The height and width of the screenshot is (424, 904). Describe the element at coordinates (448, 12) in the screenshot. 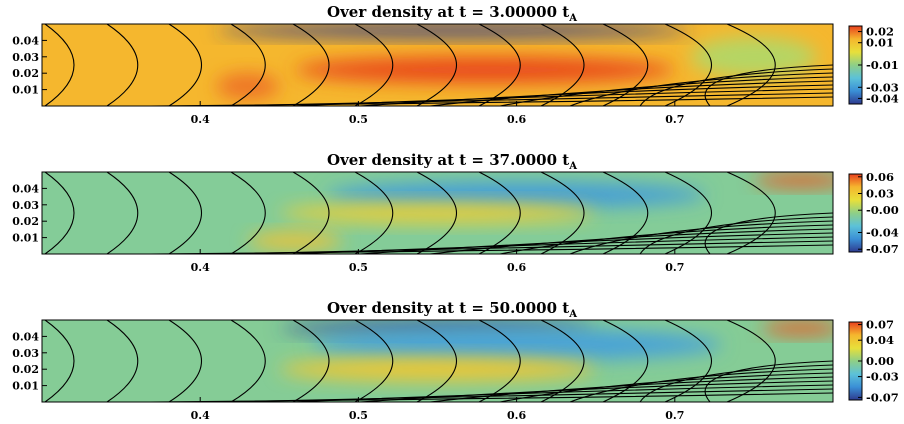

I see `panel-title-text: Over density at t = 3.00000 t` at that location.